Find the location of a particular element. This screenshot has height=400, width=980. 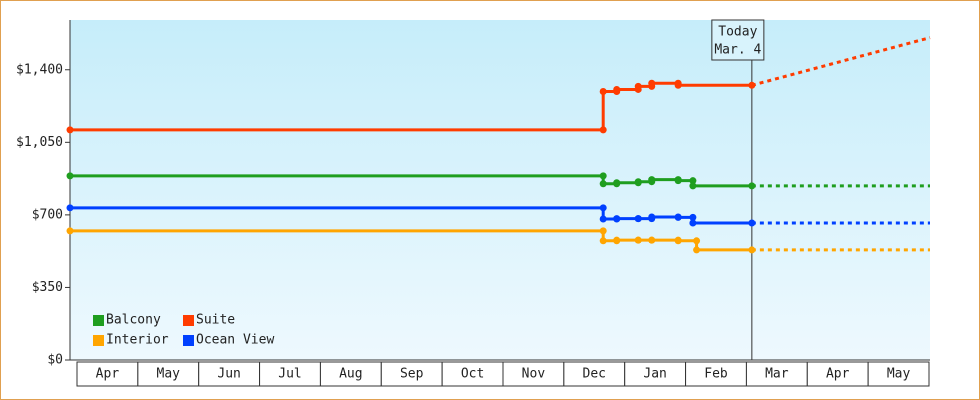

x-tick-label: Jun is located at coordinates (228, 374).